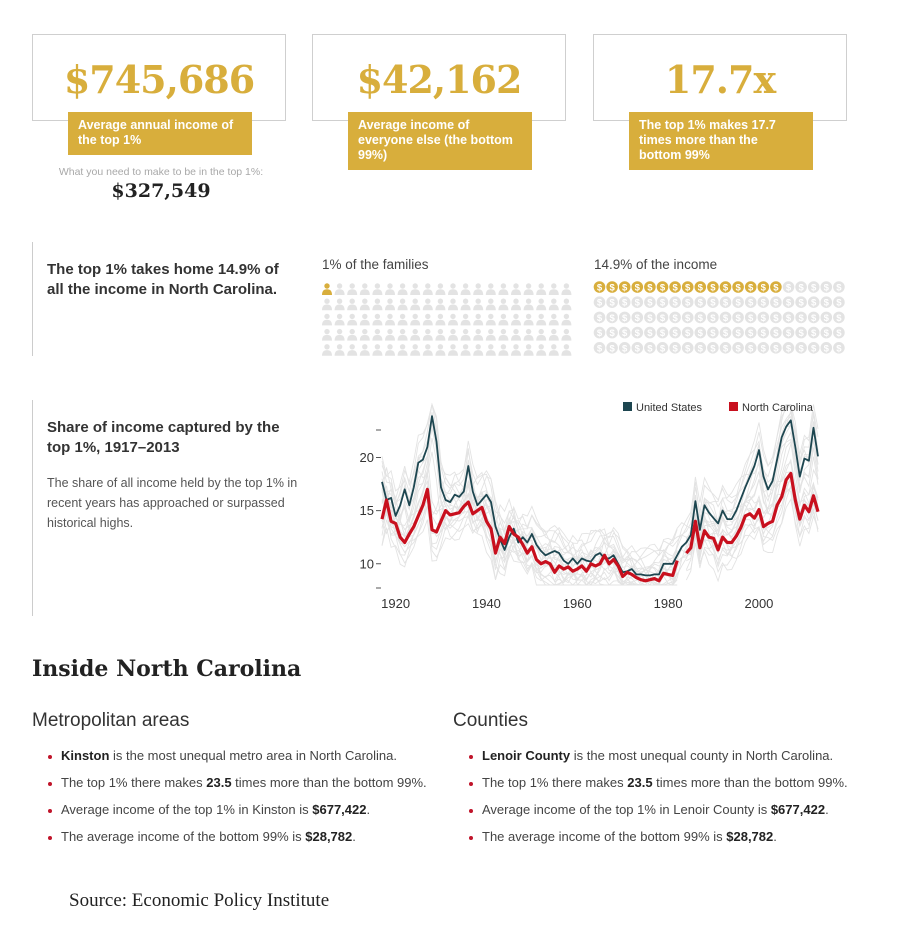 This screenshot has height=934, width=903. Describe the element at coordinates (669, 408) in the screenshot. I see `legend-label: United States` at that location.